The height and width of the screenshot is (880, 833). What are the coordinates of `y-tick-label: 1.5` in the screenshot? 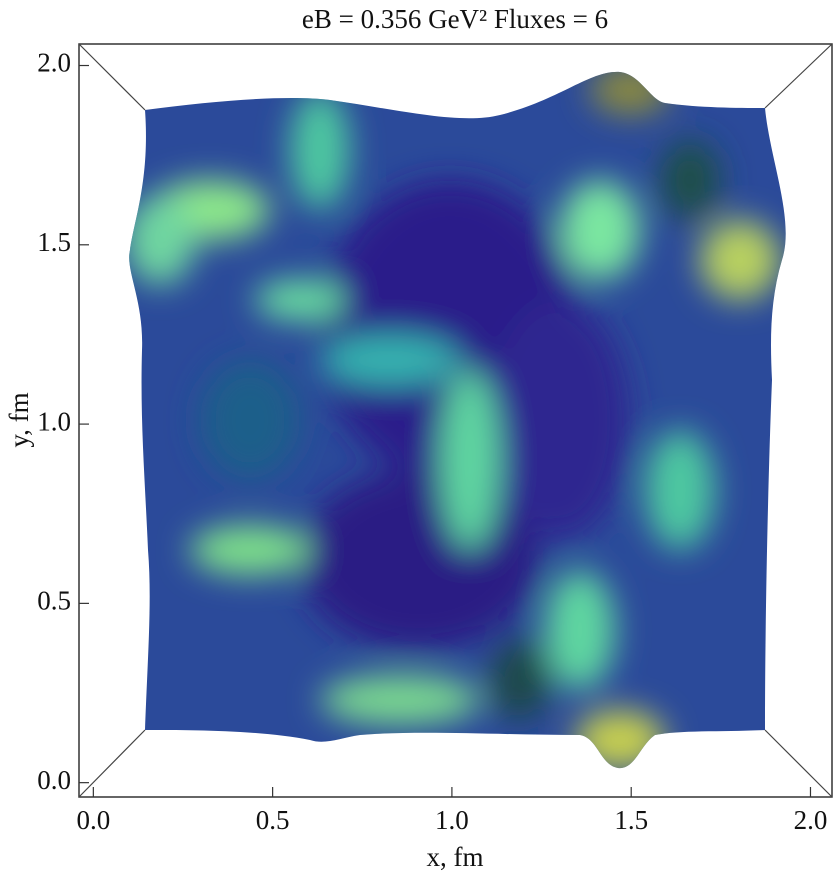 It's located at (54, 242).